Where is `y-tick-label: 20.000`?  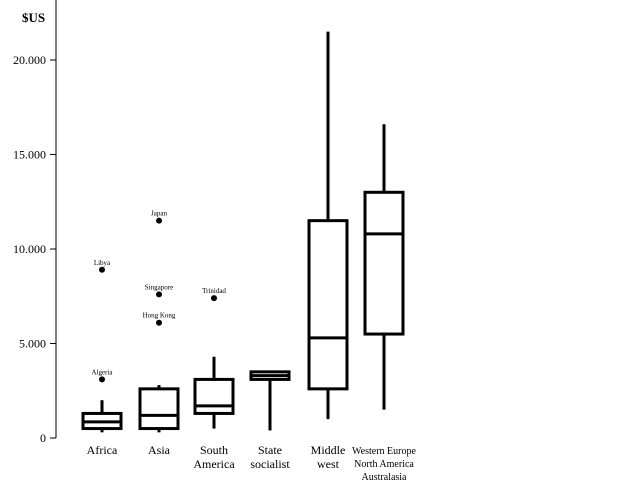 y-tick-label: 20.000 is located at coordinates (29, 60).